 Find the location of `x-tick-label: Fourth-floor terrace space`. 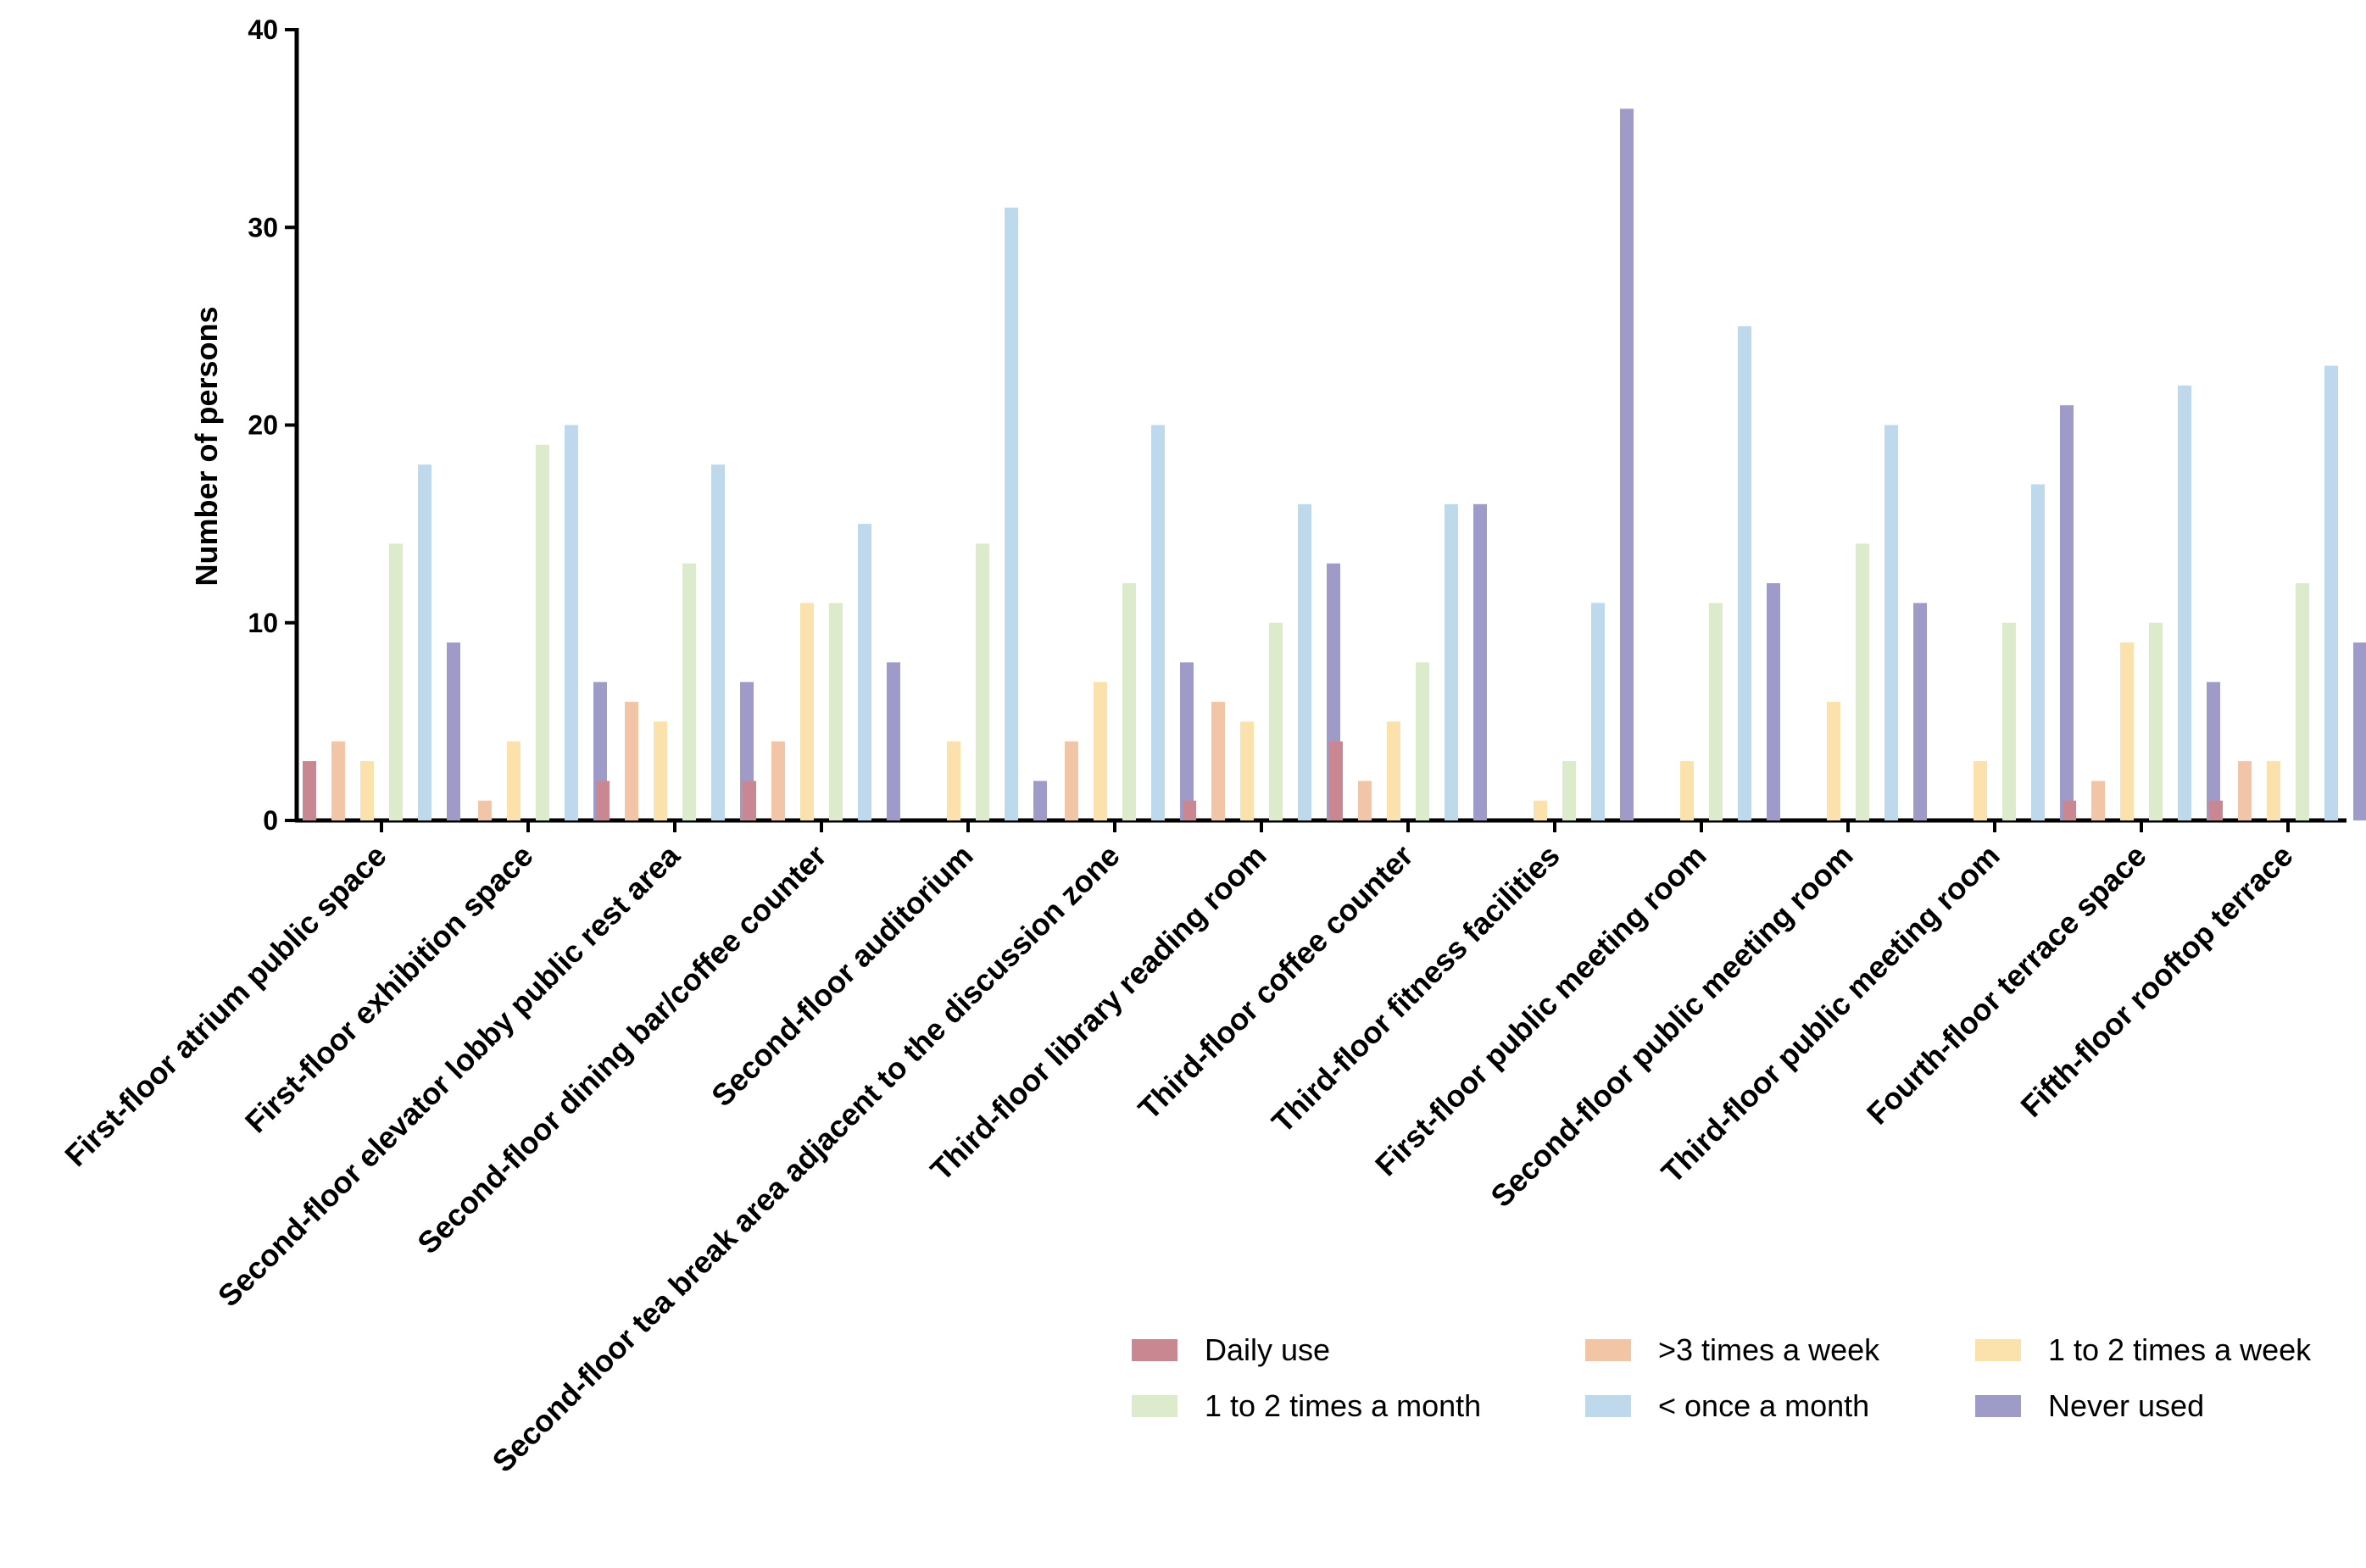

x-tick-label: Fourth-floor terrace space is located at coordinates (2006, 985).